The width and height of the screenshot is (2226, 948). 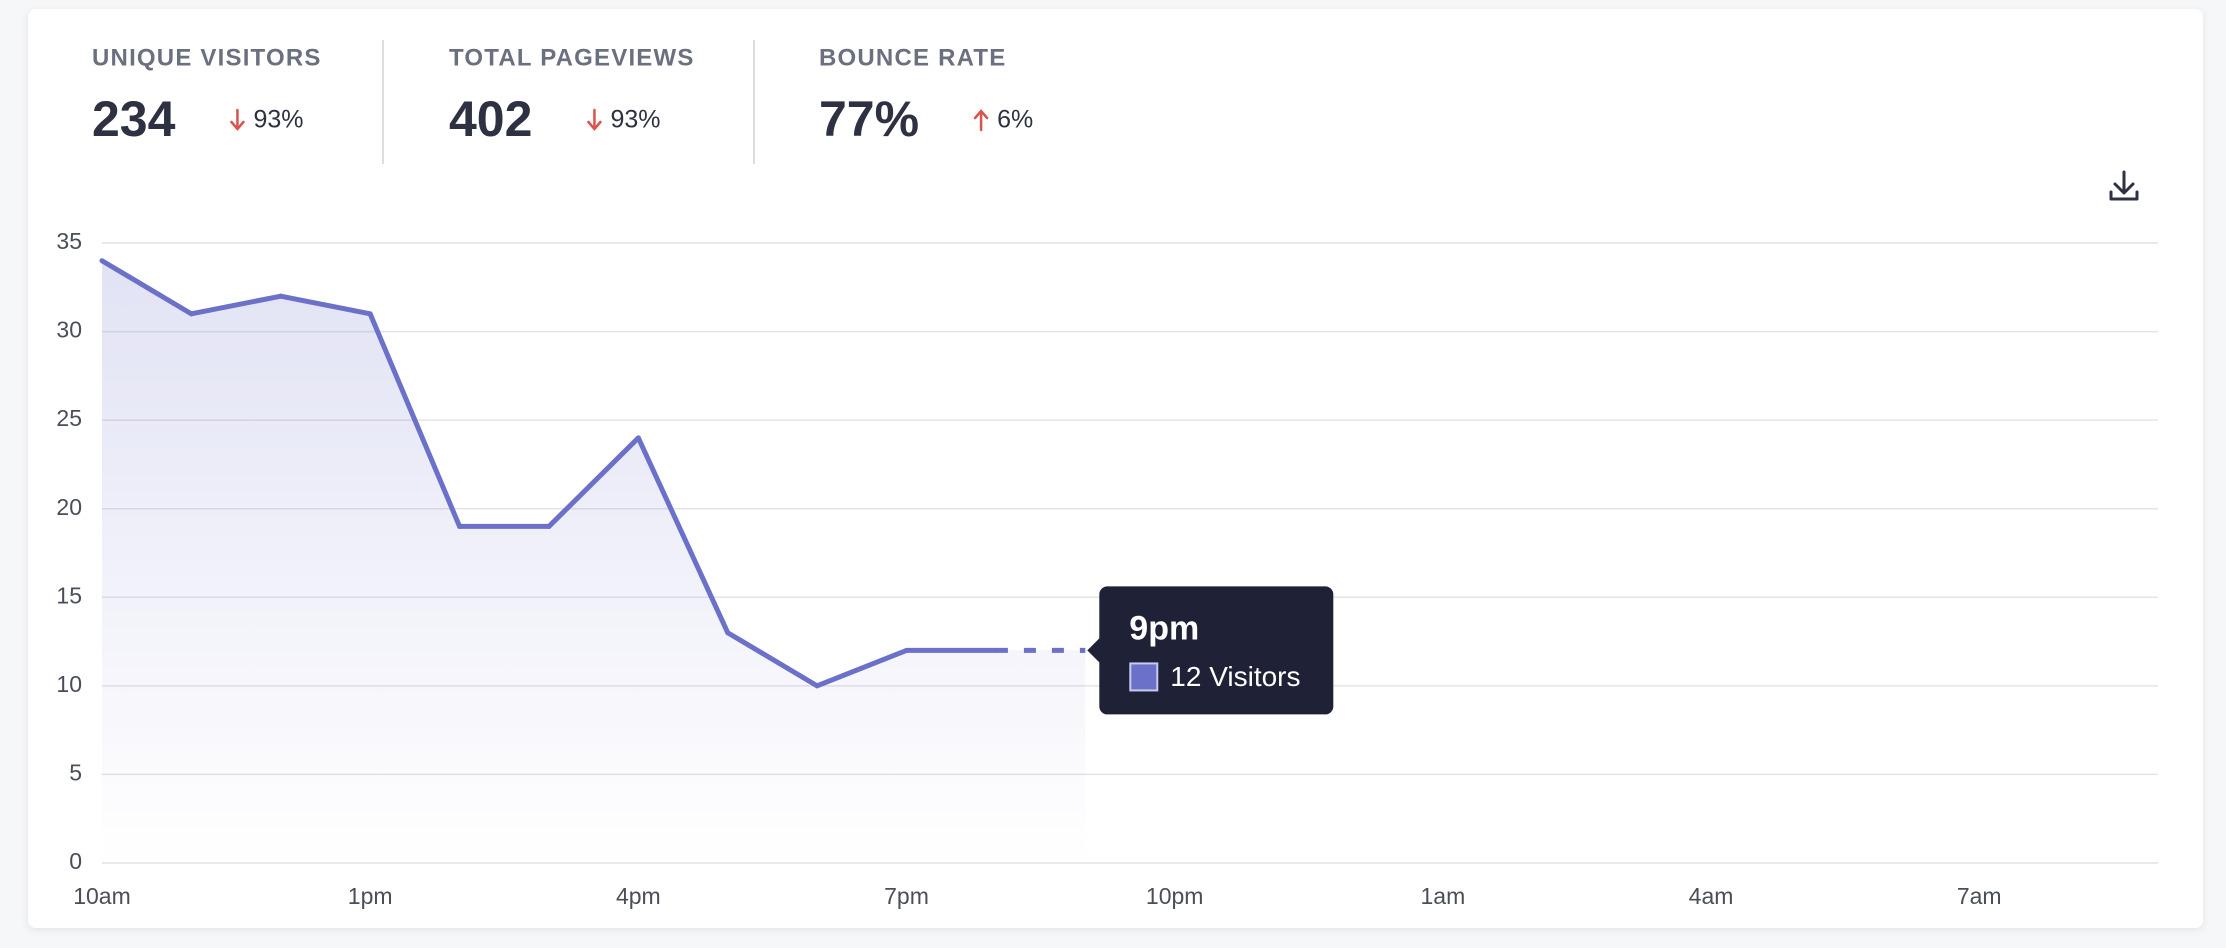 I want to click on x-tick-label: 4pm, so click(x=638, y=896).